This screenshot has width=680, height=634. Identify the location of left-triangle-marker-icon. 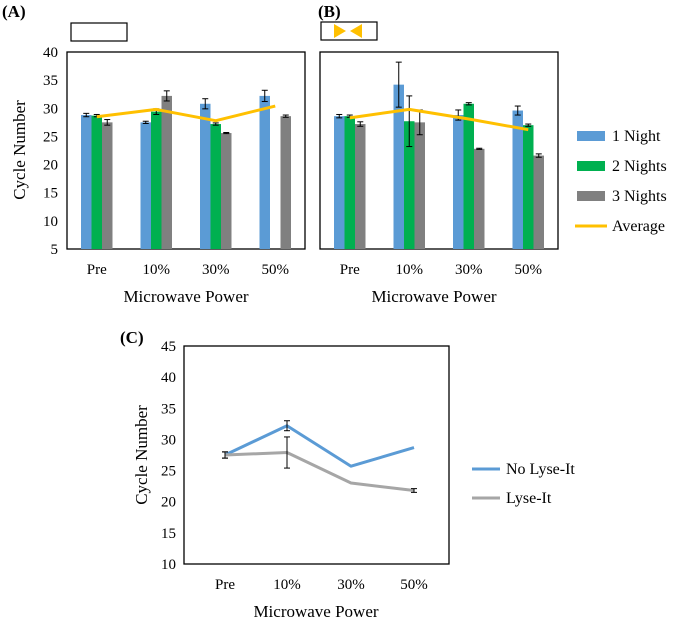
(356, 31).